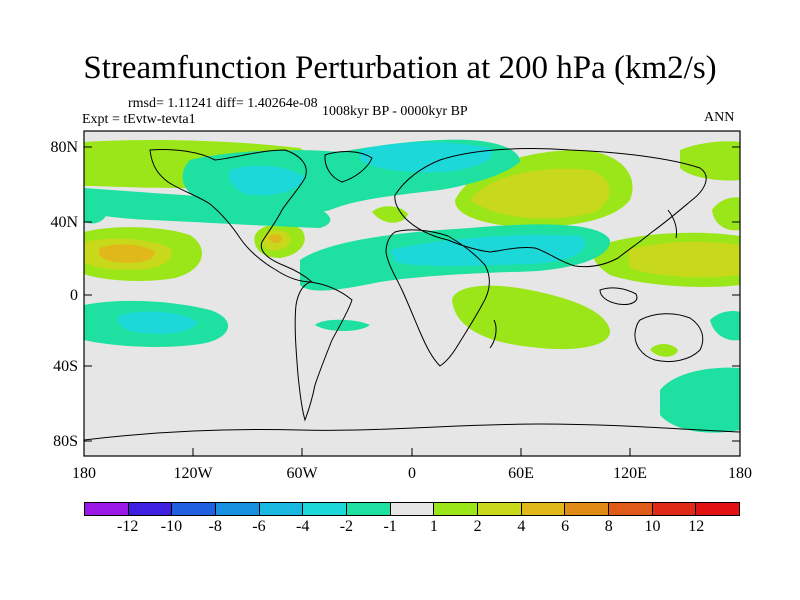  I want to click on lon-label: 120E, so click(630, 473).